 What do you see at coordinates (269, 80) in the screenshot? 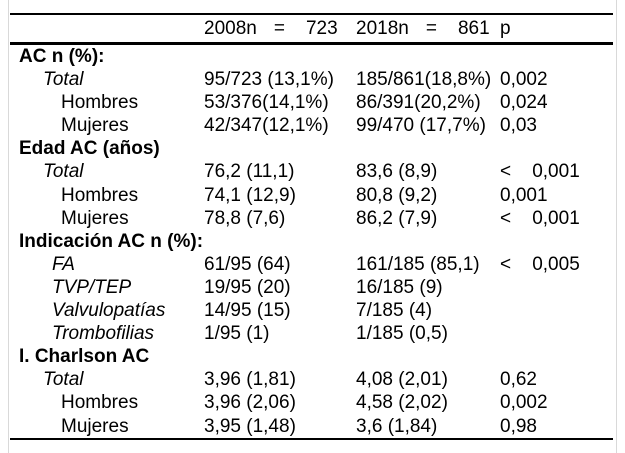
I see `value-2008: 95/723 (13,1%)` at bounding box center [269, 80].